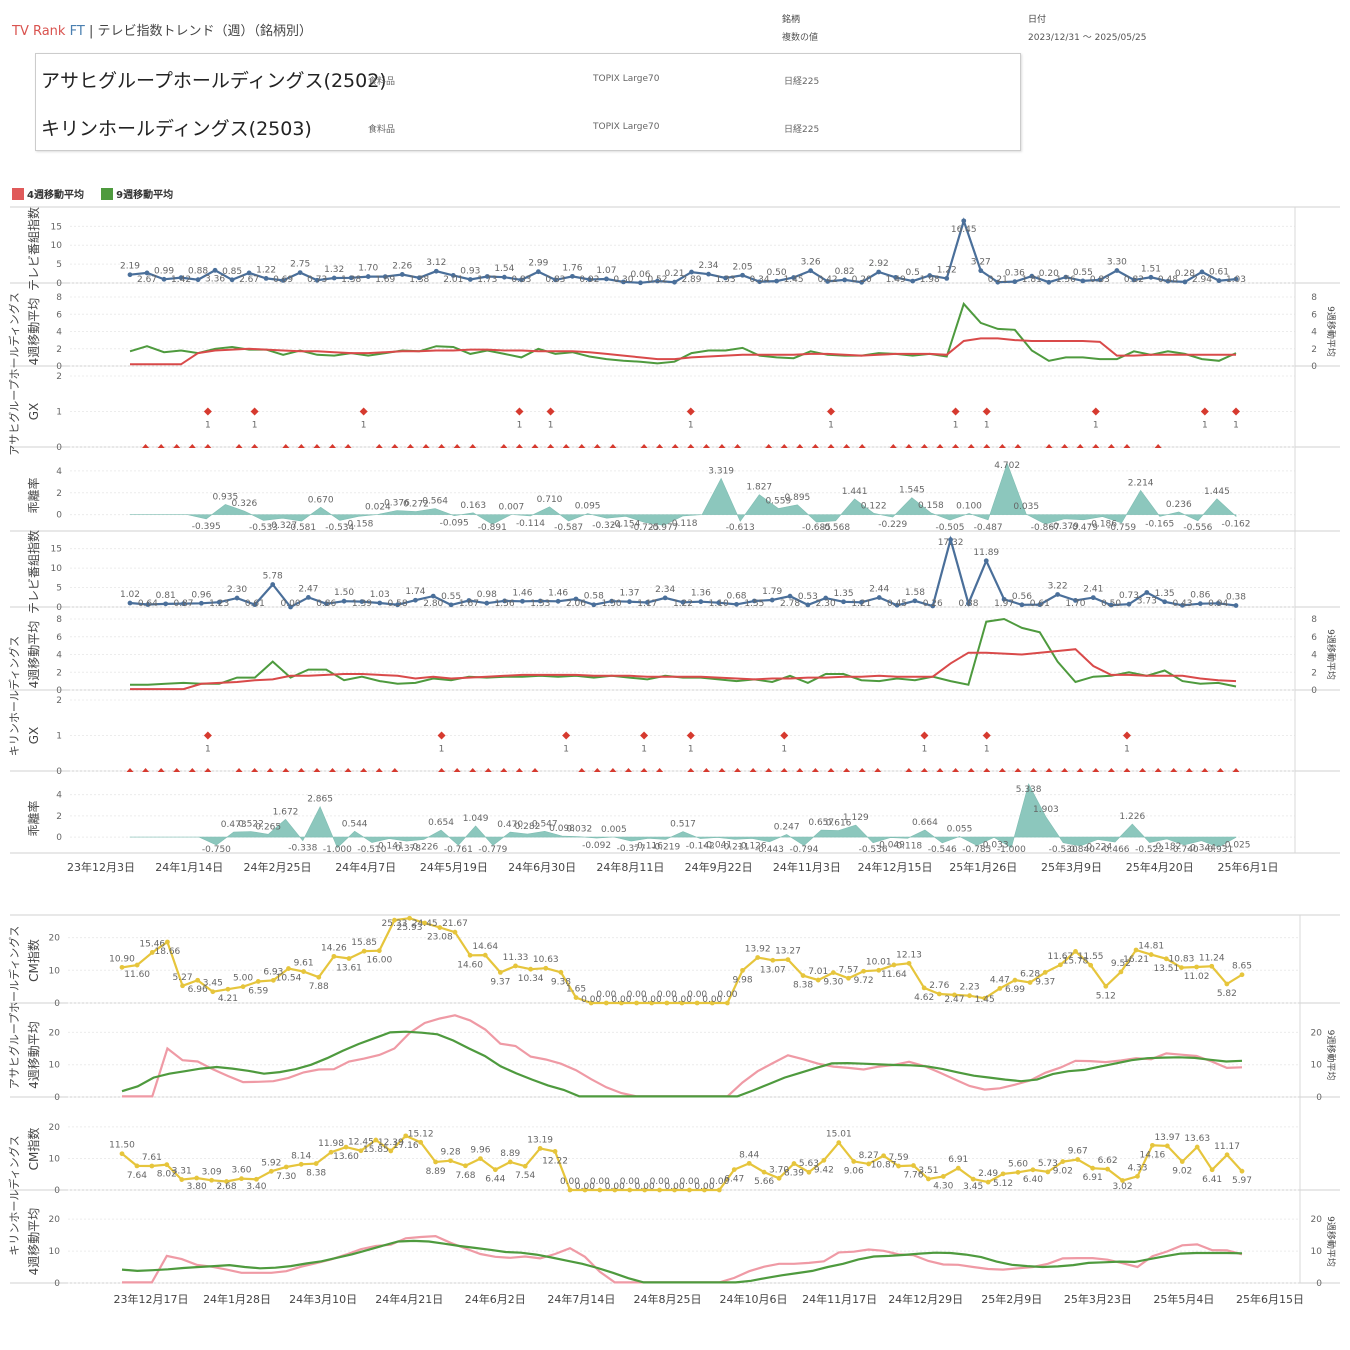 The width and height of the screenshot is (1350, 1350). What do you see at coordinates (14, 374) in the screenshot?
I see `company-side-label: アサヒグループホールディングス` at bounding box center [14, 374].